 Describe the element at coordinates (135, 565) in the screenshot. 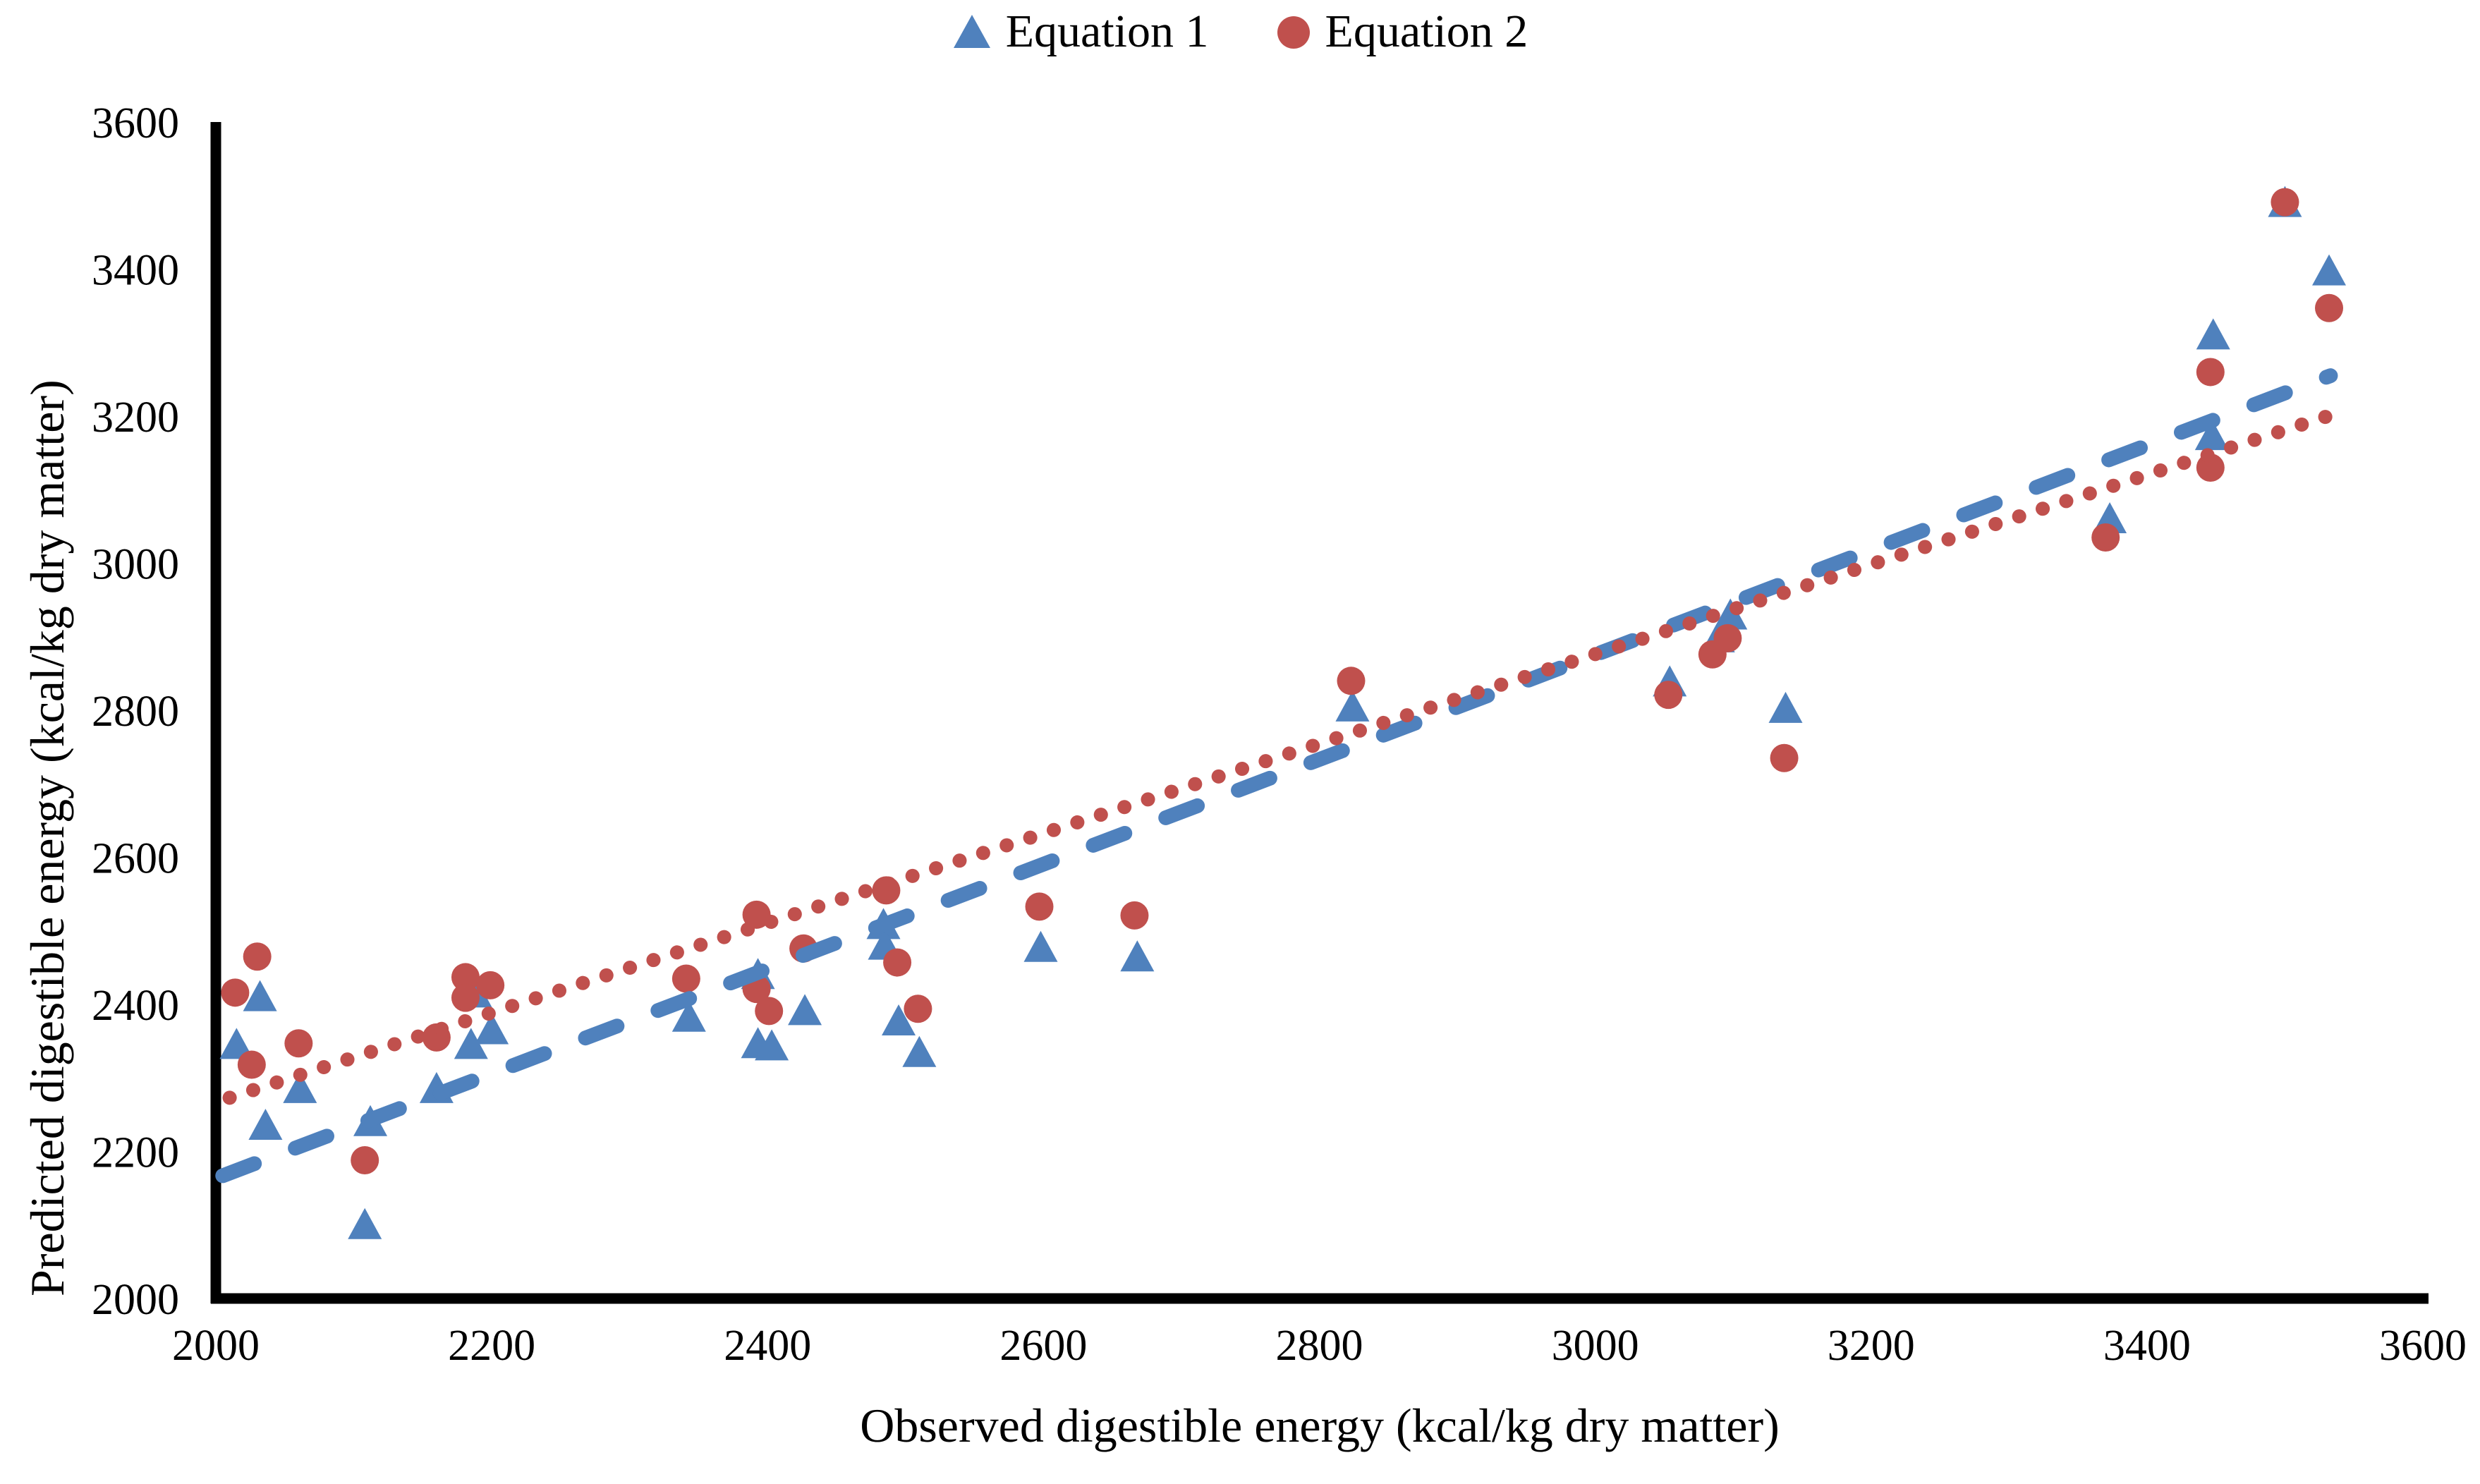

I see `y-tick-label: 3000` at that location.